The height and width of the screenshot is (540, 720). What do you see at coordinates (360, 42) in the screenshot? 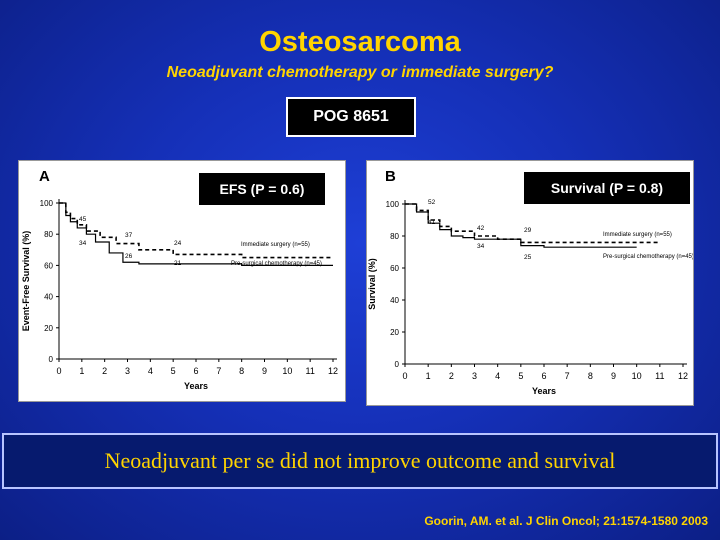
I see `slide-title: Osteosarcoma` at bounding box center [360, 42].